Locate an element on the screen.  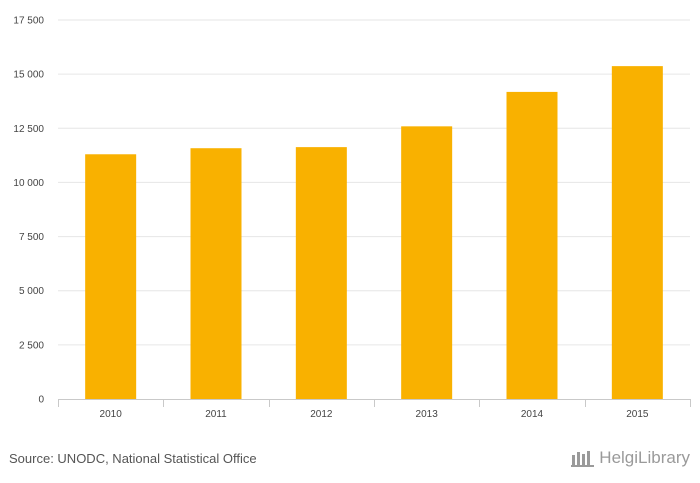
x-tick-label: 2015 is located at coordinates (637, 414).